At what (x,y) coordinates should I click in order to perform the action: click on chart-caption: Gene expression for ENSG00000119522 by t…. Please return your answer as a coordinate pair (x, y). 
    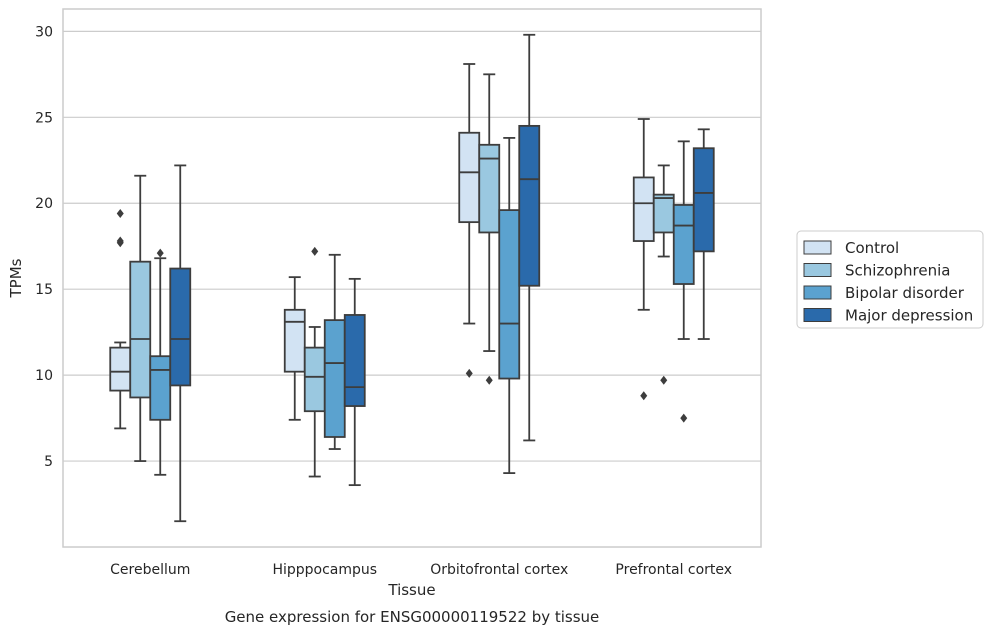
    Looking at the image, I should click on (412, 617).